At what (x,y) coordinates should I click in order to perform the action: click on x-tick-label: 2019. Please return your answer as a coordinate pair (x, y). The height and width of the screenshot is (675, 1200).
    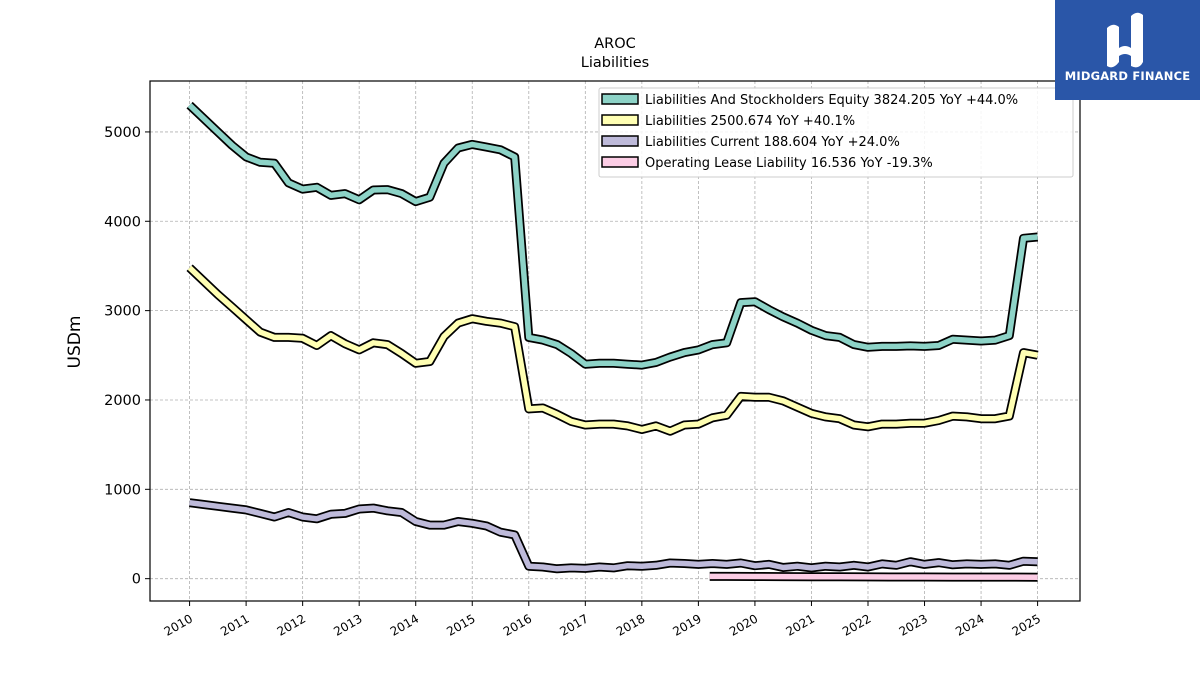
    Looking at the image, I should click on (686, 624).